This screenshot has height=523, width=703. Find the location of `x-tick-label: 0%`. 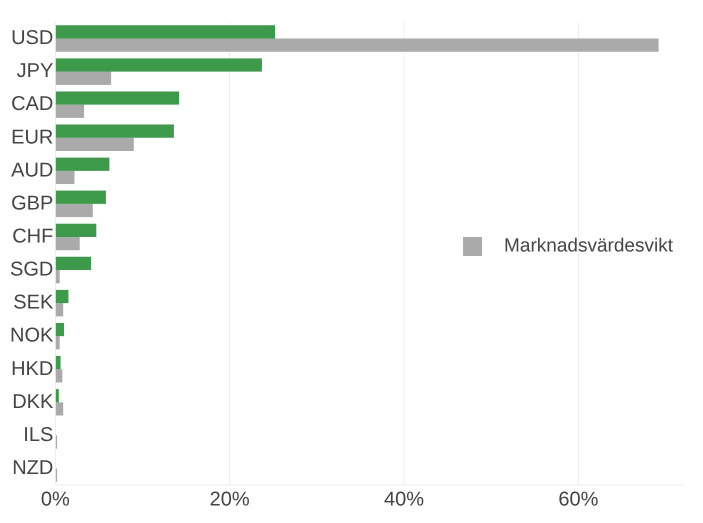

x-tick-label: 0% is located at coordinates (55, 499).